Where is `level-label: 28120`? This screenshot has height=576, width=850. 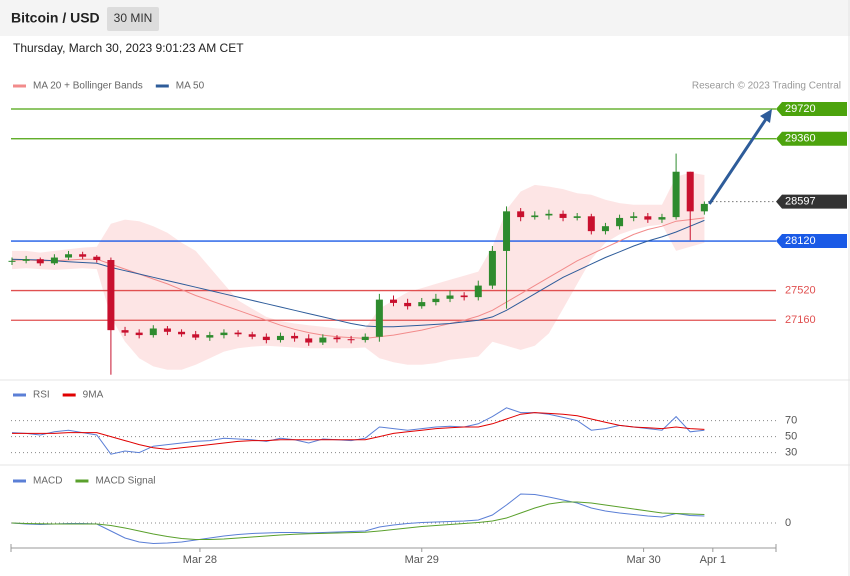
level-label: 28120 is located at coordinates (800, 241).